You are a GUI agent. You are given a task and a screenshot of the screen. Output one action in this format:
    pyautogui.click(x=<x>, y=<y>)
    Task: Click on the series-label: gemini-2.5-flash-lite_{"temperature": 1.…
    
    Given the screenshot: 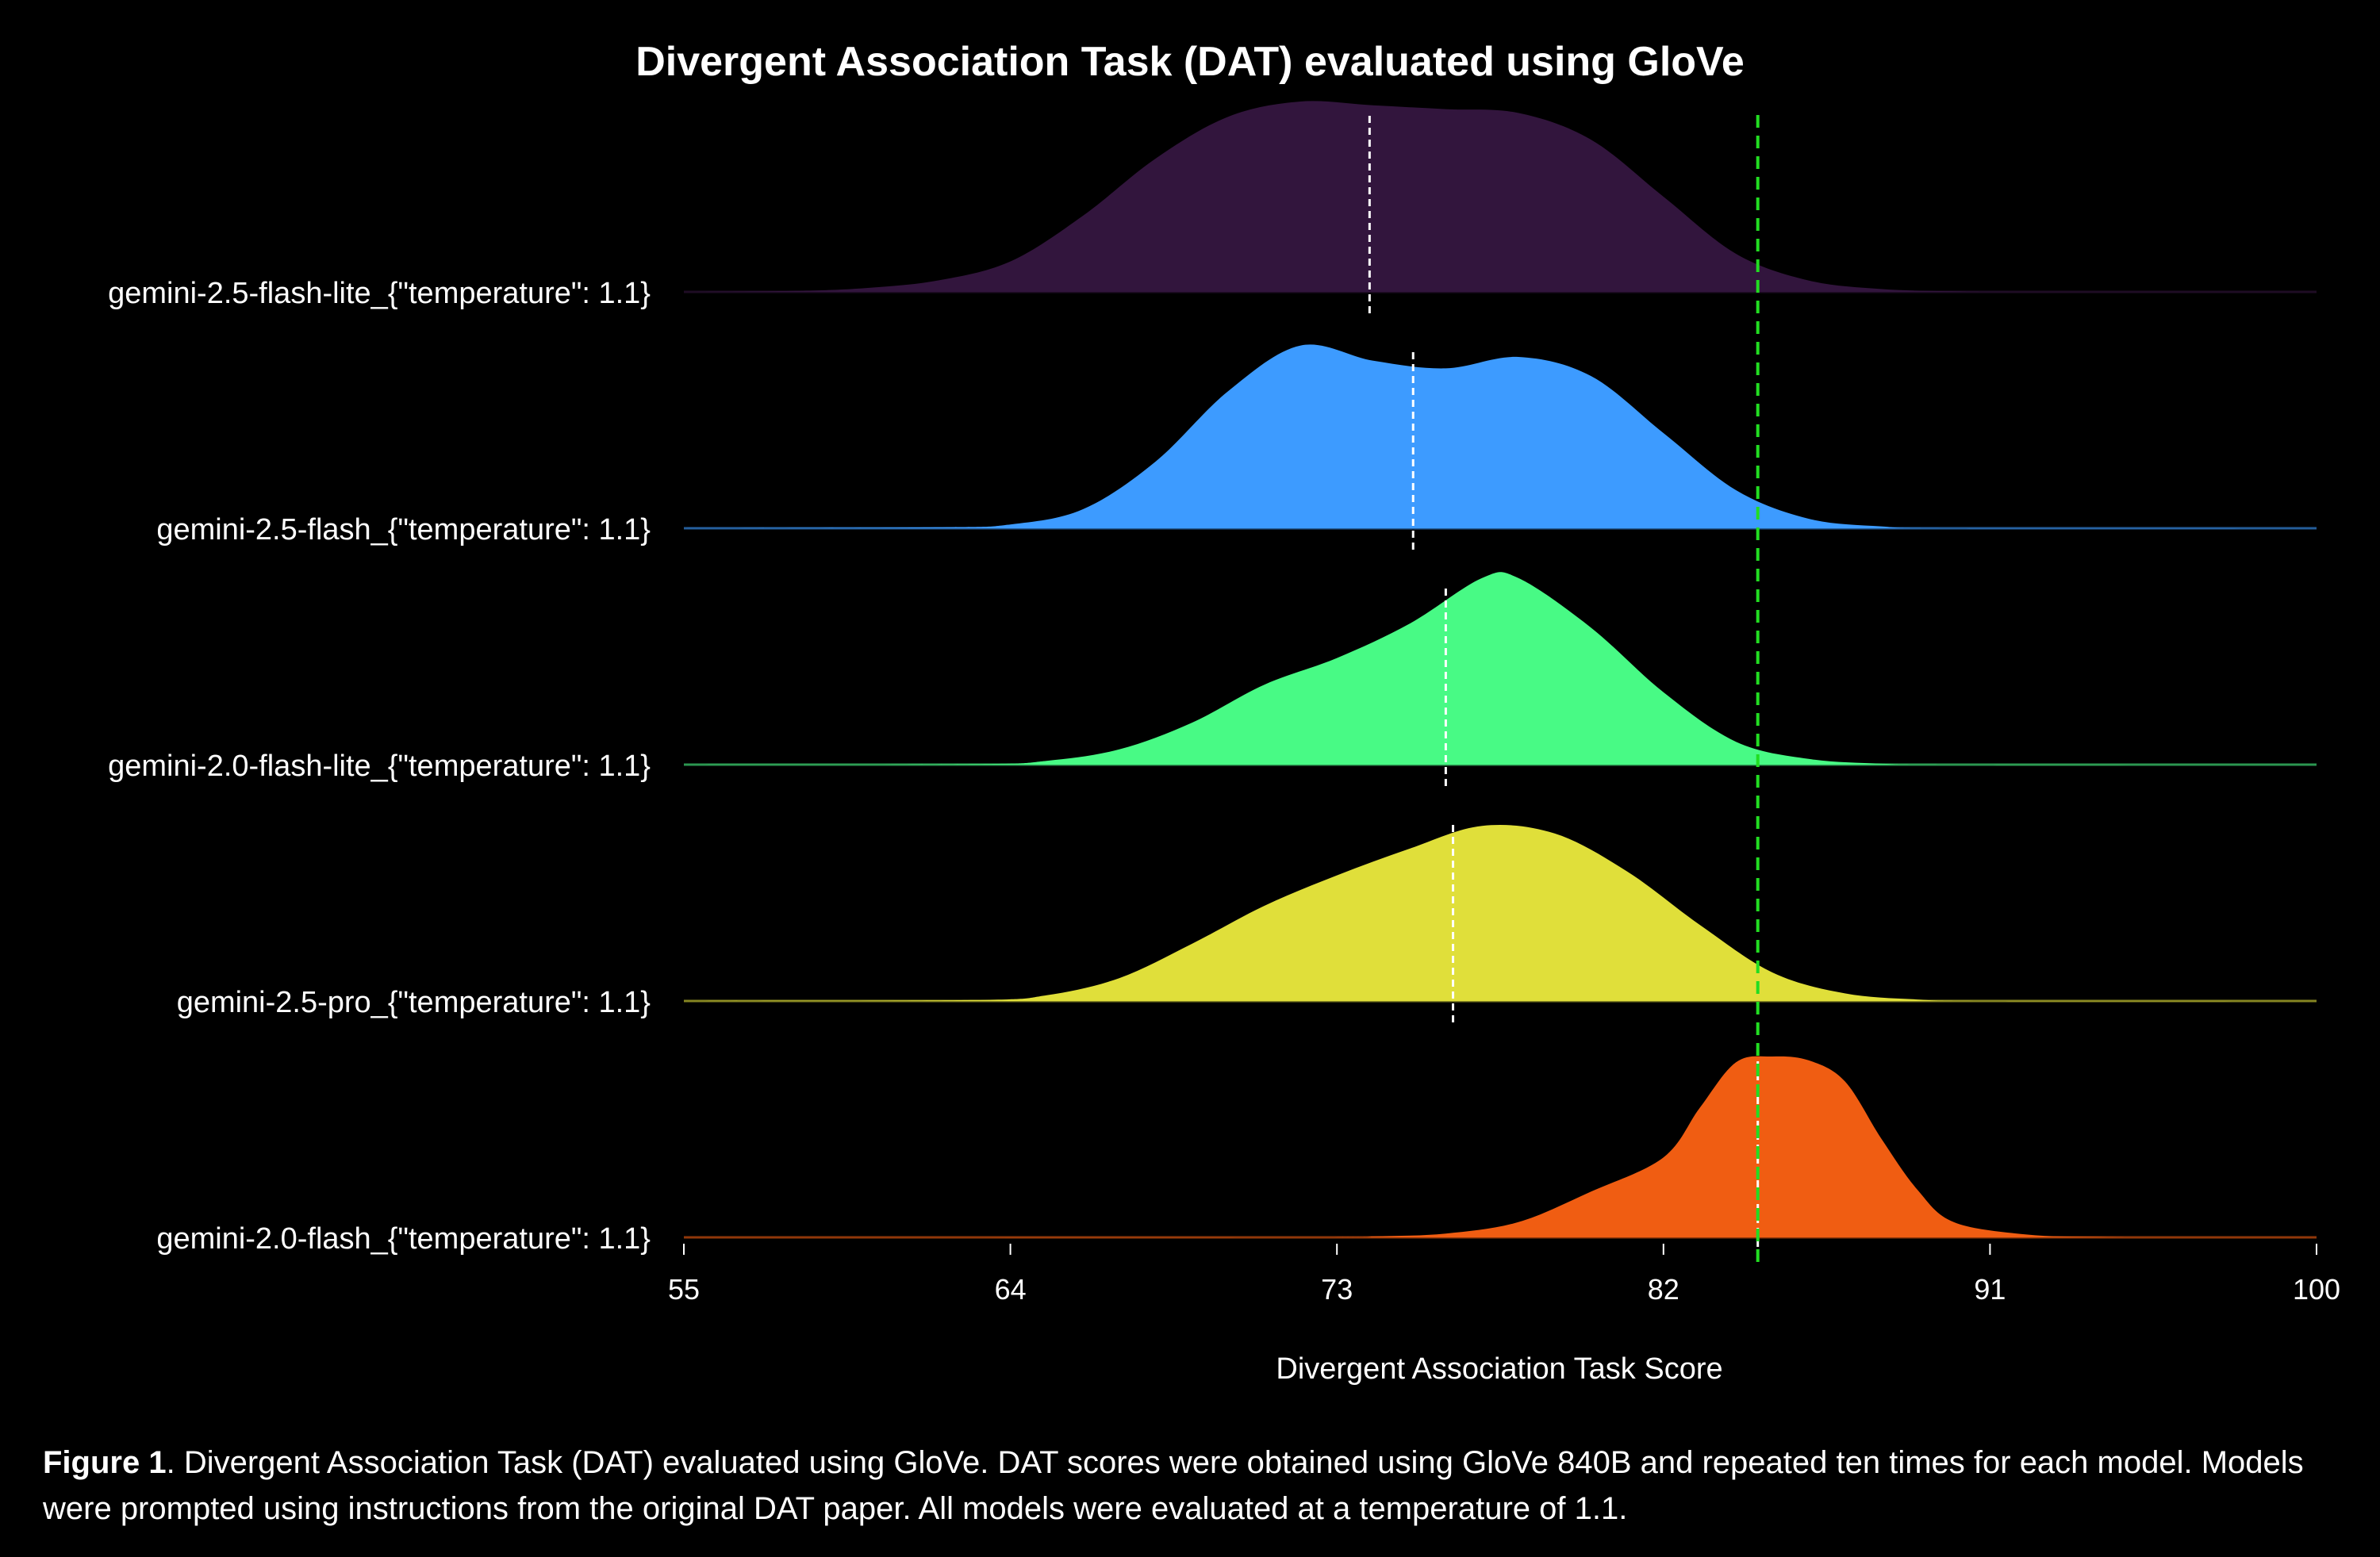 What is the action you would take?
    pyautogui.click(x=379, y=294)
    